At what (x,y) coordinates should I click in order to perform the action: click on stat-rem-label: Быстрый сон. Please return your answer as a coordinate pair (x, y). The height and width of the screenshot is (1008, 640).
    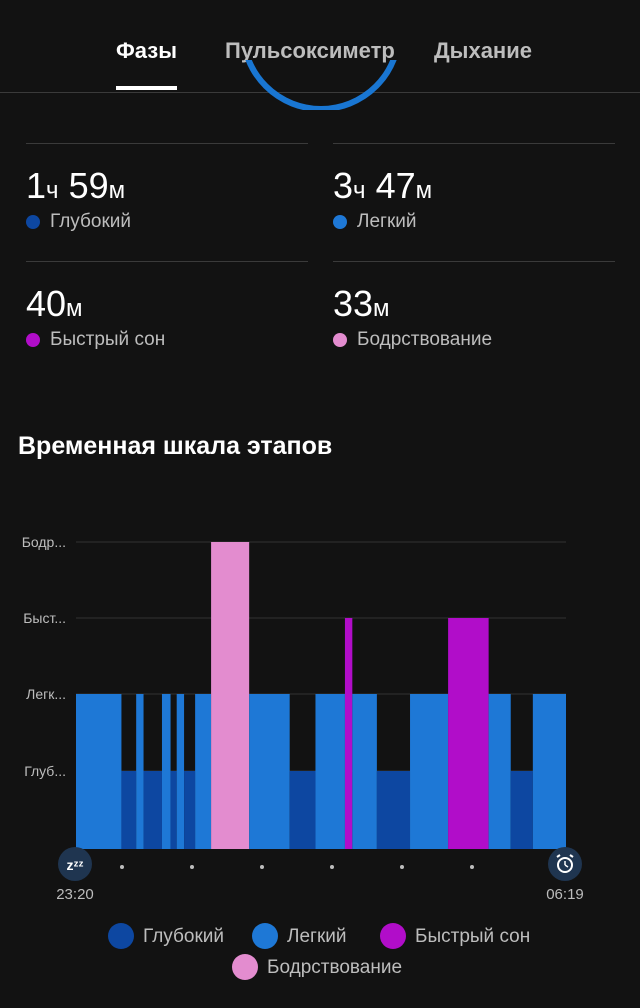
    Looking at the image, I should click on (108, 339).